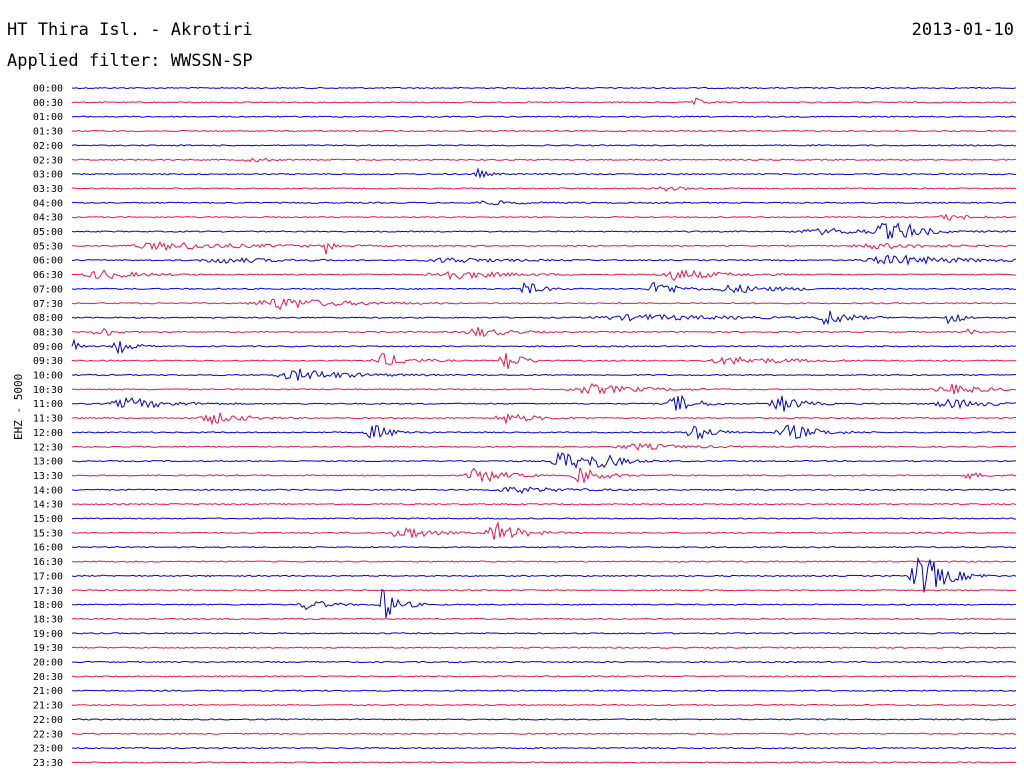 Image resolution: width=1024 pixels, height=780 pixels. What do you see at coordinates (48, 404) in the screenshot?
I see `time-label: 11:00` at bounding box center [48, 404].